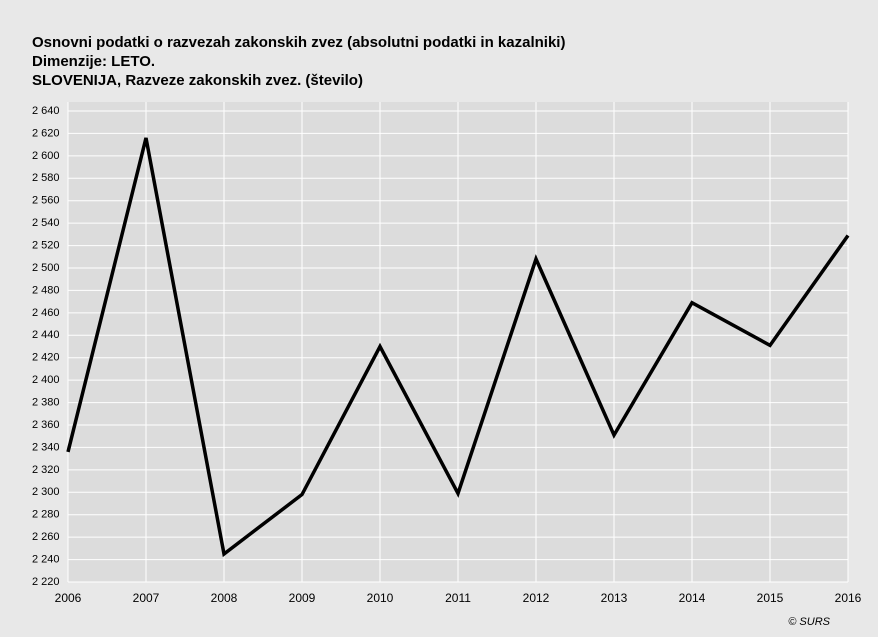 The width and height of the screenshot is (878, 637). I want to click on x-tick-label: 2012, so click(536, 598).